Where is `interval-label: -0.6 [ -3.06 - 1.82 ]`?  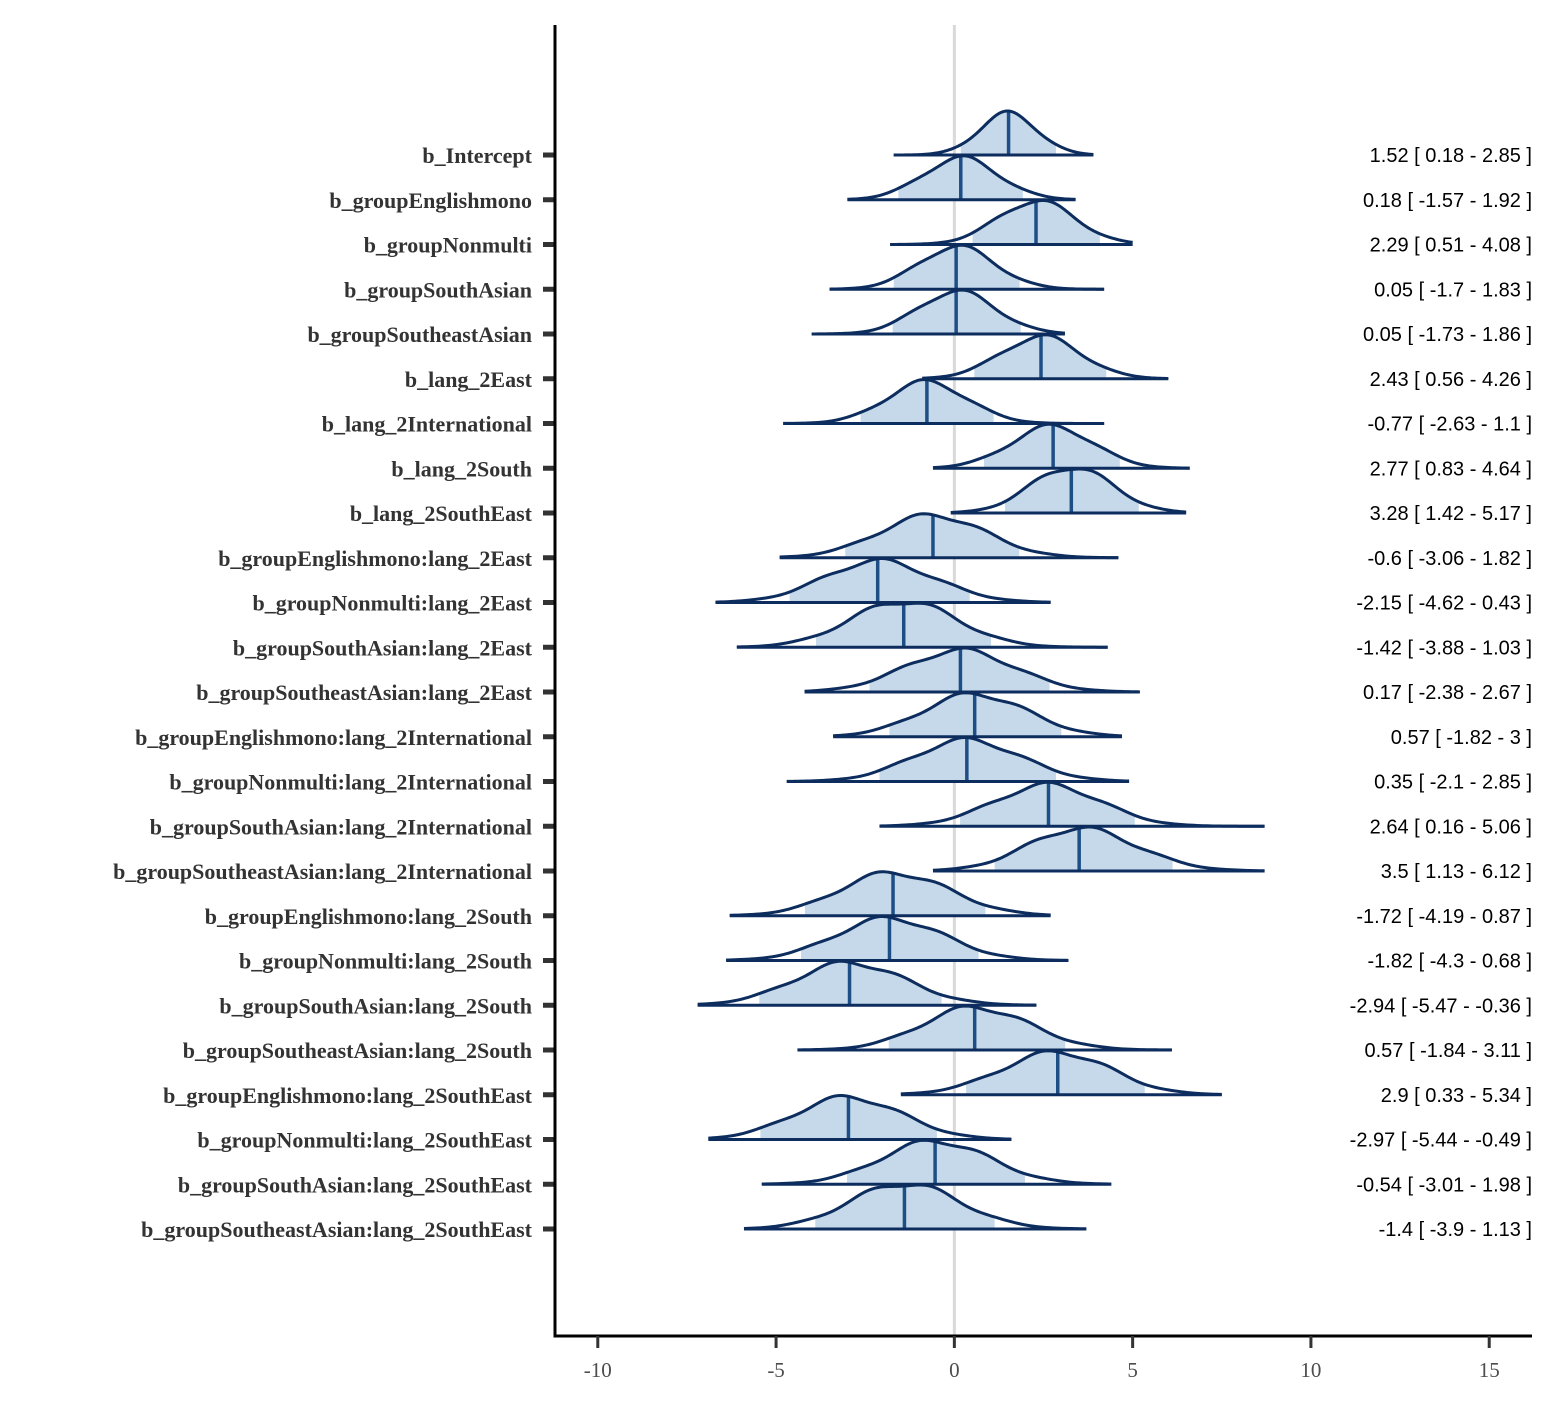
interval-label: -0.6 [ -3.06 - 1.82 ] is located at coordinates (1449, 559).